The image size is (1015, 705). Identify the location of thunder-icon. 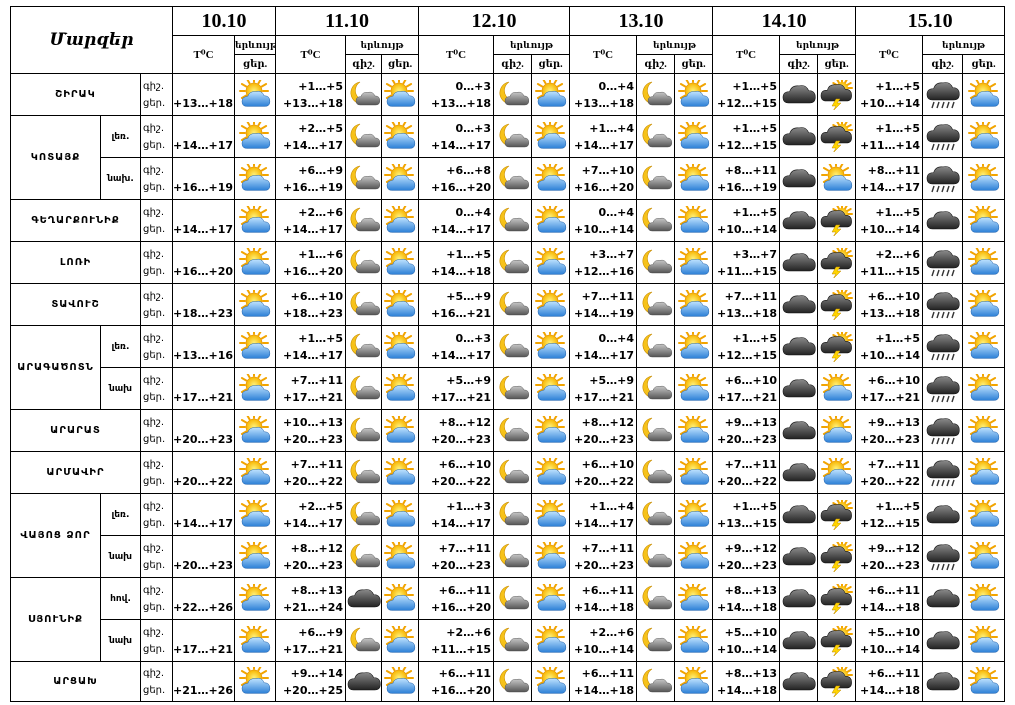
(837, 304).